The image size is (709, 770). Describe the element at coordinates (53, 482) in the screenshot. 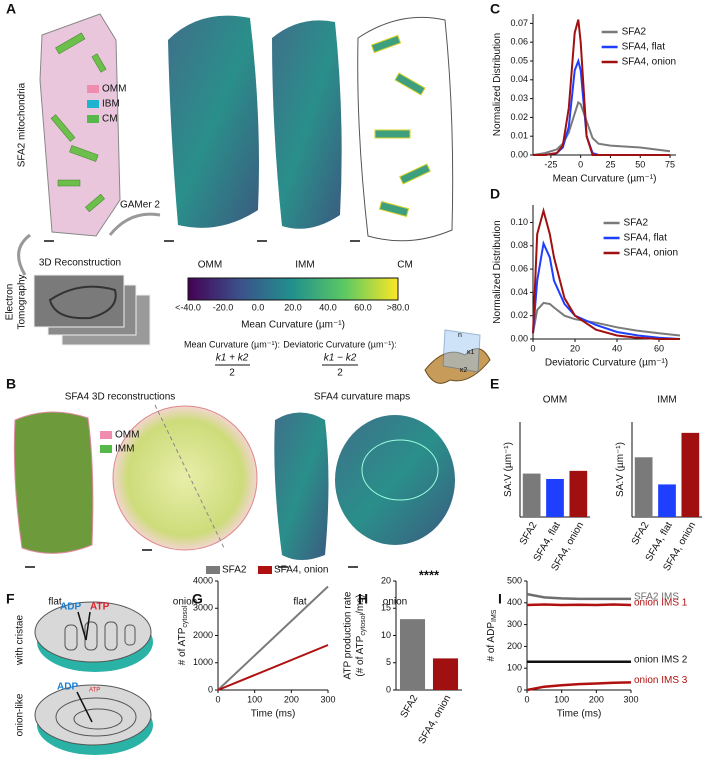

I see `flat-reconstruction` at that location.